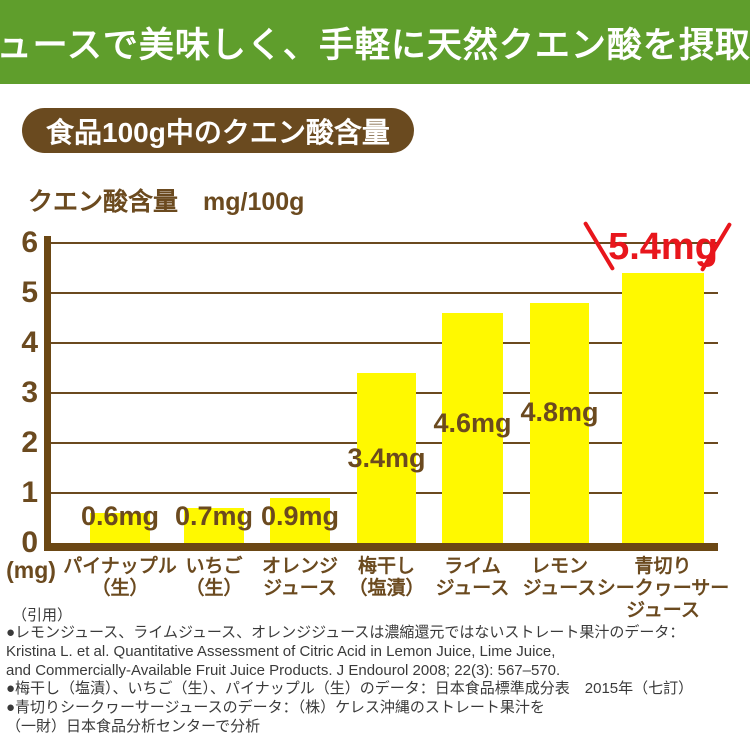 The width and height of the screenshot is (750, 750). I want to click on section-title-badge: 食品100g中のクエン酸含量, so click(218, 130).